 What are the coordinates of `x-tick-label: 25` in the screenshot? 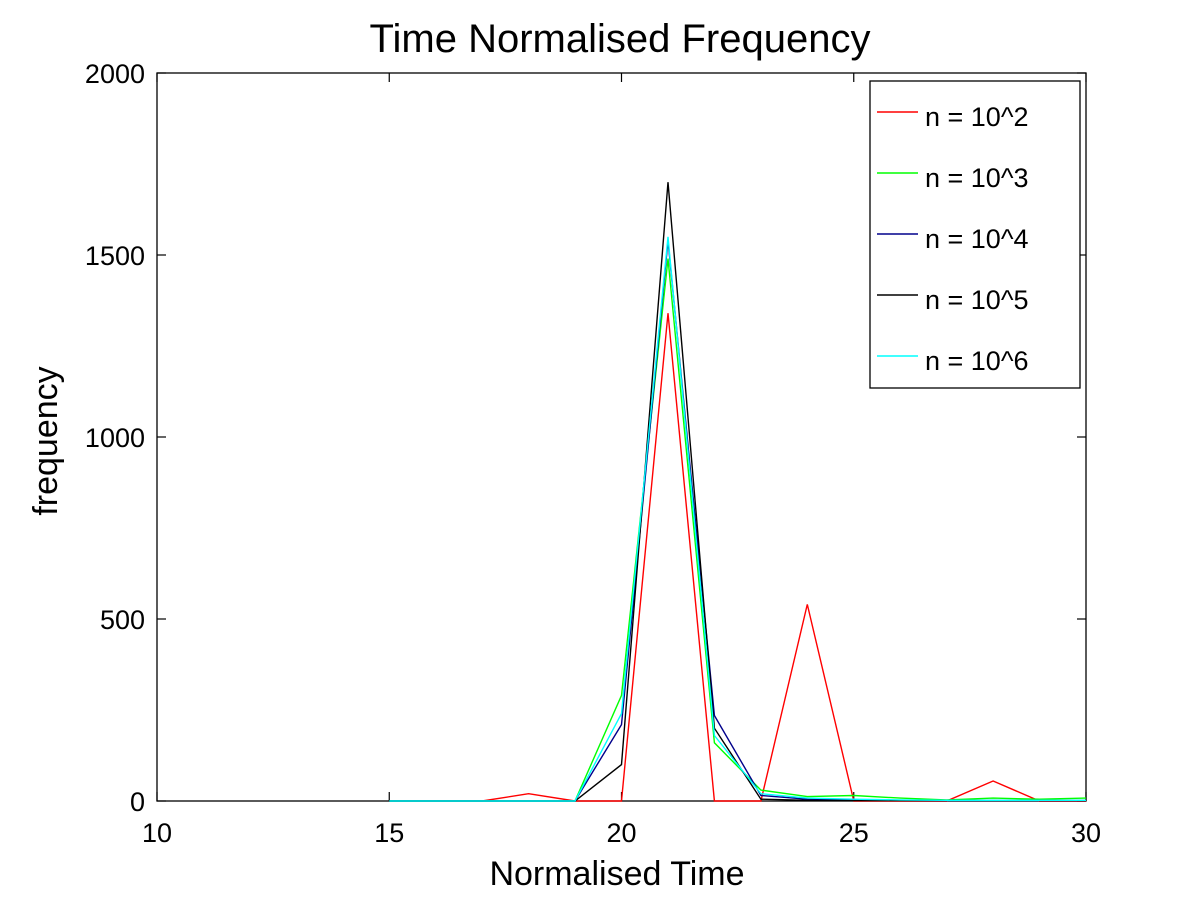 It's located at (854, 833).